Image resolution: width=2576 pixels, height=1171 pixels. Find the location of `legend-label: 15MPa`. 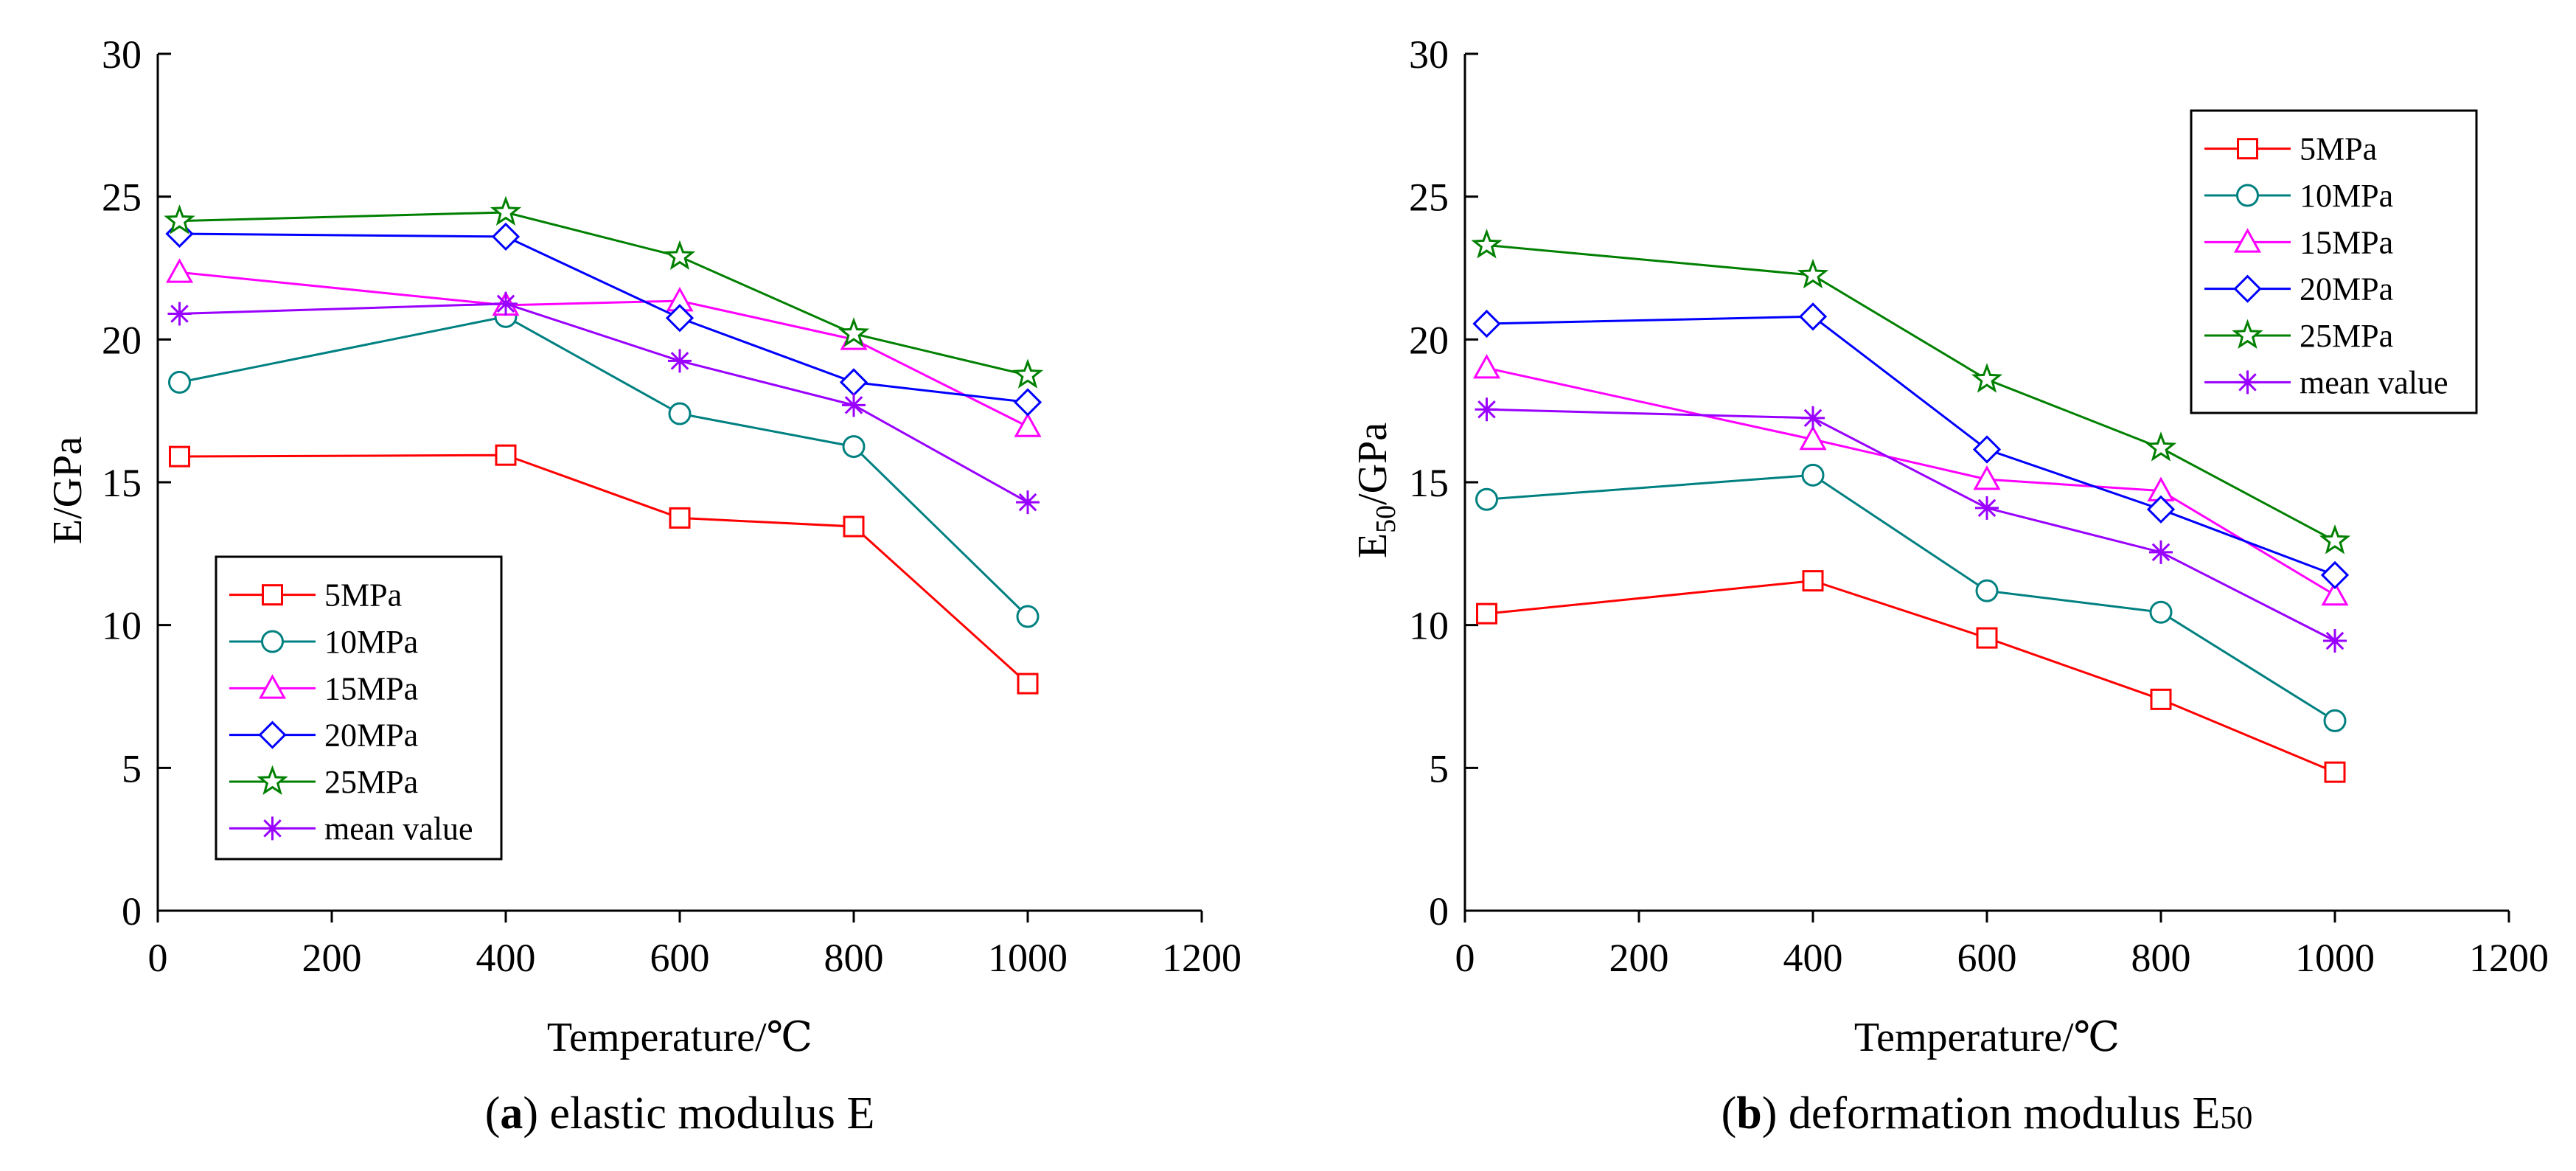

legend-label: 15MPa is located at coordinates (371, 688).